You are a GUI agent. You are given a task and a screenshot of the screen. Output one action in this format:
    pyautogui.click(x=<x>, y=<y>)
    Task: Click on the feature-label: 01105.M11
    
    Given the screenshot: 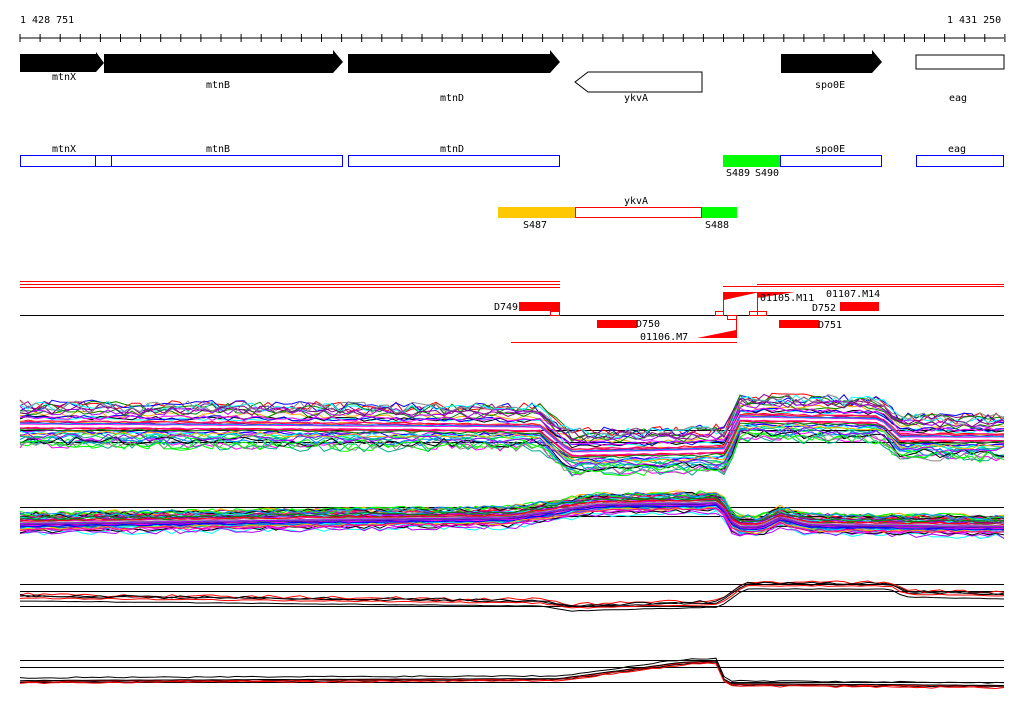 What is the action you would take?
    pyautogui.click(x=787, y=298)
    